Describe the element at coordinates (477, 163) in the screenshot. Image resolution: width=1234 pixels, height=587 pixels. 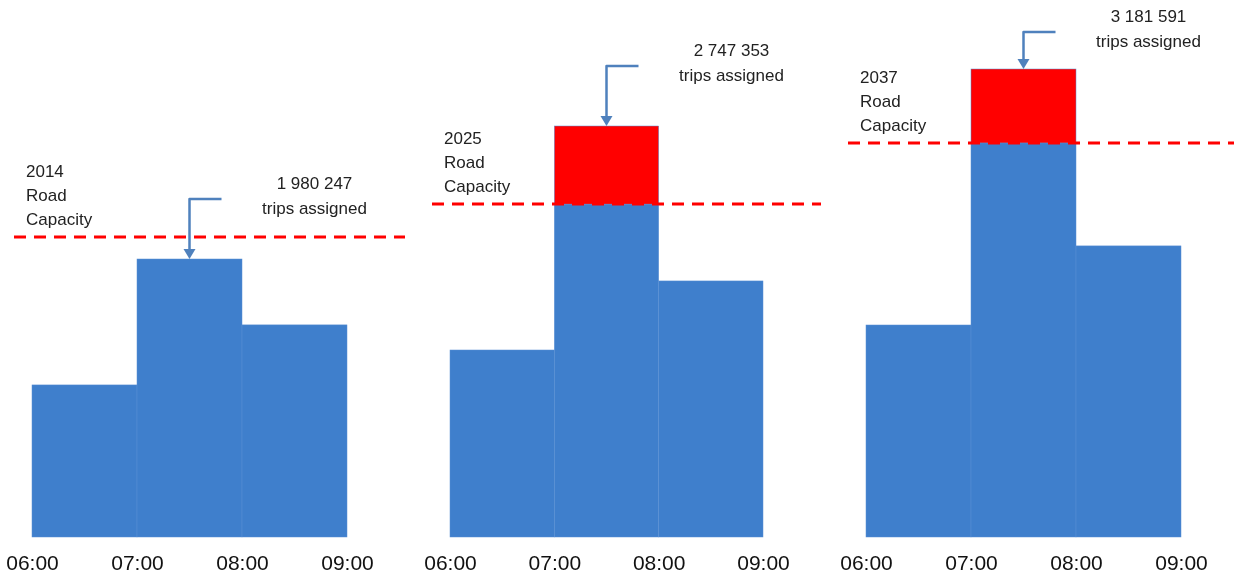
I see `ref-line-label: 2025 Road Capacity` at that location.